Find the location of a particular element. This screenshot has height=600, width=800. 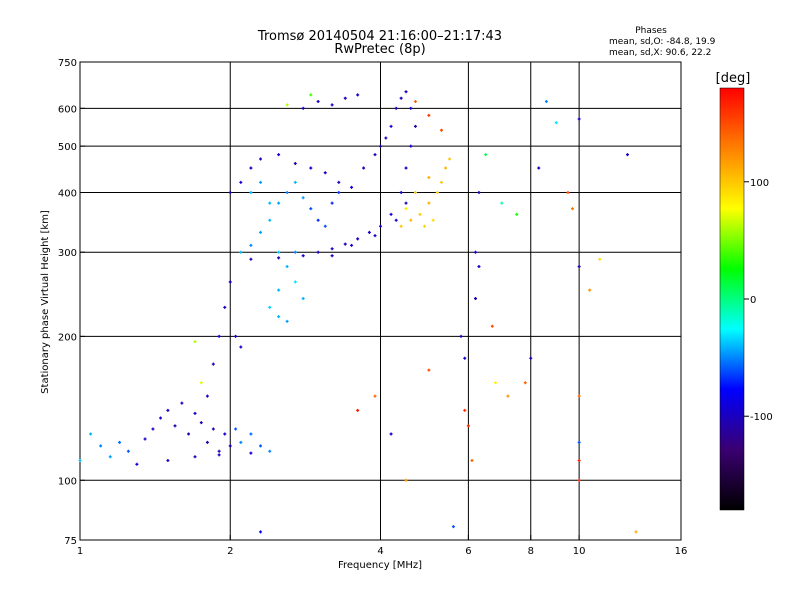

colorbar-tick-label: 0 is located at coordinates (753, 300).